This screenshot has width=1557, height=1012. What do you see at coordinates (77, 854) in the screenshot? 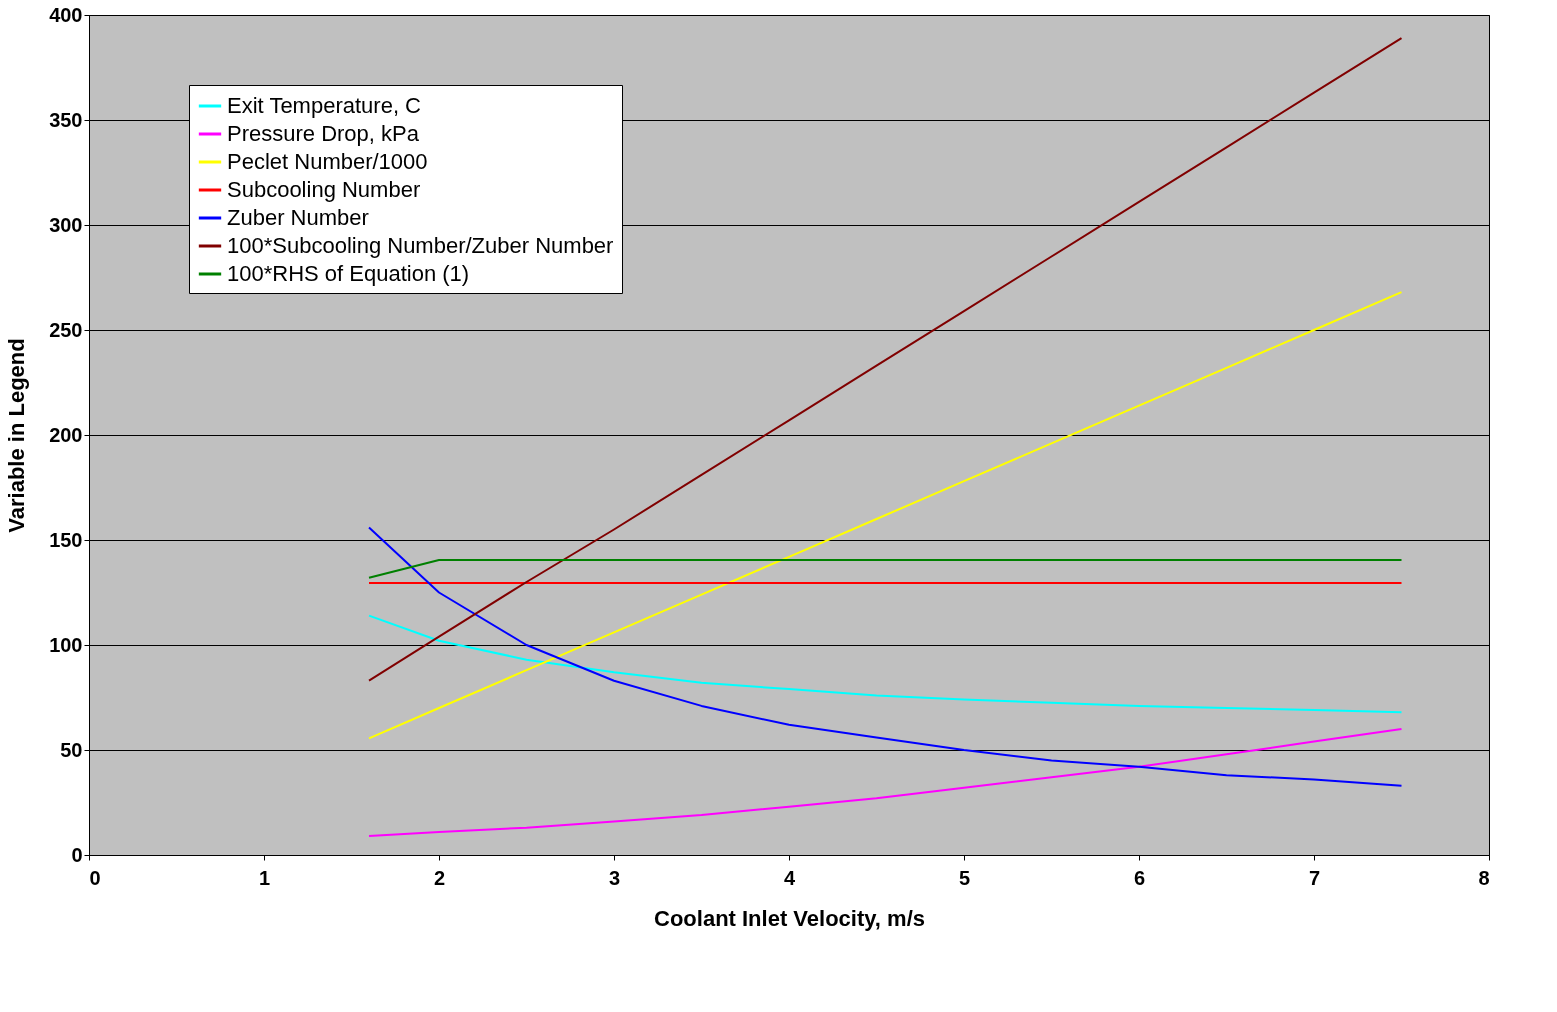
I see `y-tick-label: 0` at bounding box center [77, 854].